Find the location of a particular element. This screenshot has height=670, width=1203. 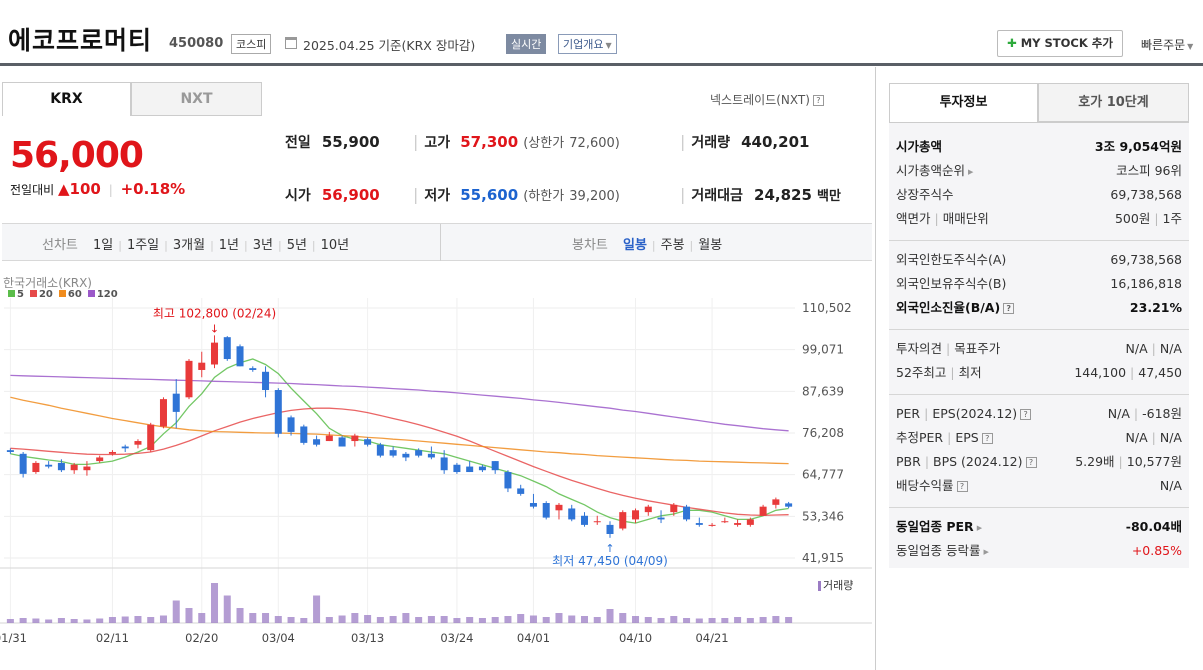

row-shares: 상장주식수 69,738,568 is located at coordinates (1039, 195).